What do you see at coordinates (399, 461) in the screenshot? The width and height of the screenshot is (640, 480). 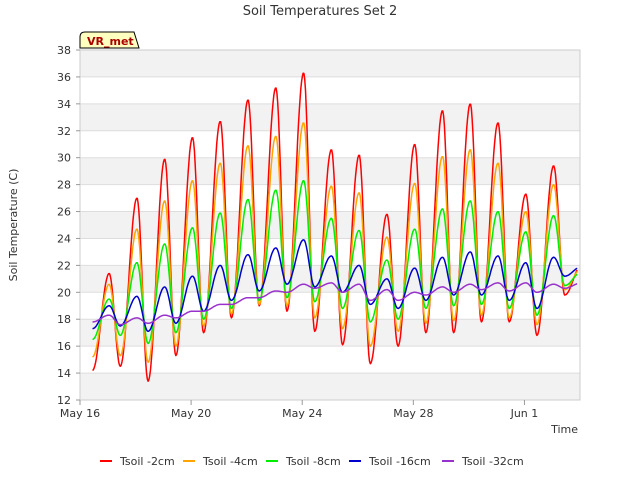 I see `legend-label: Tsoil -16cm` at bounding box center [399, 461].